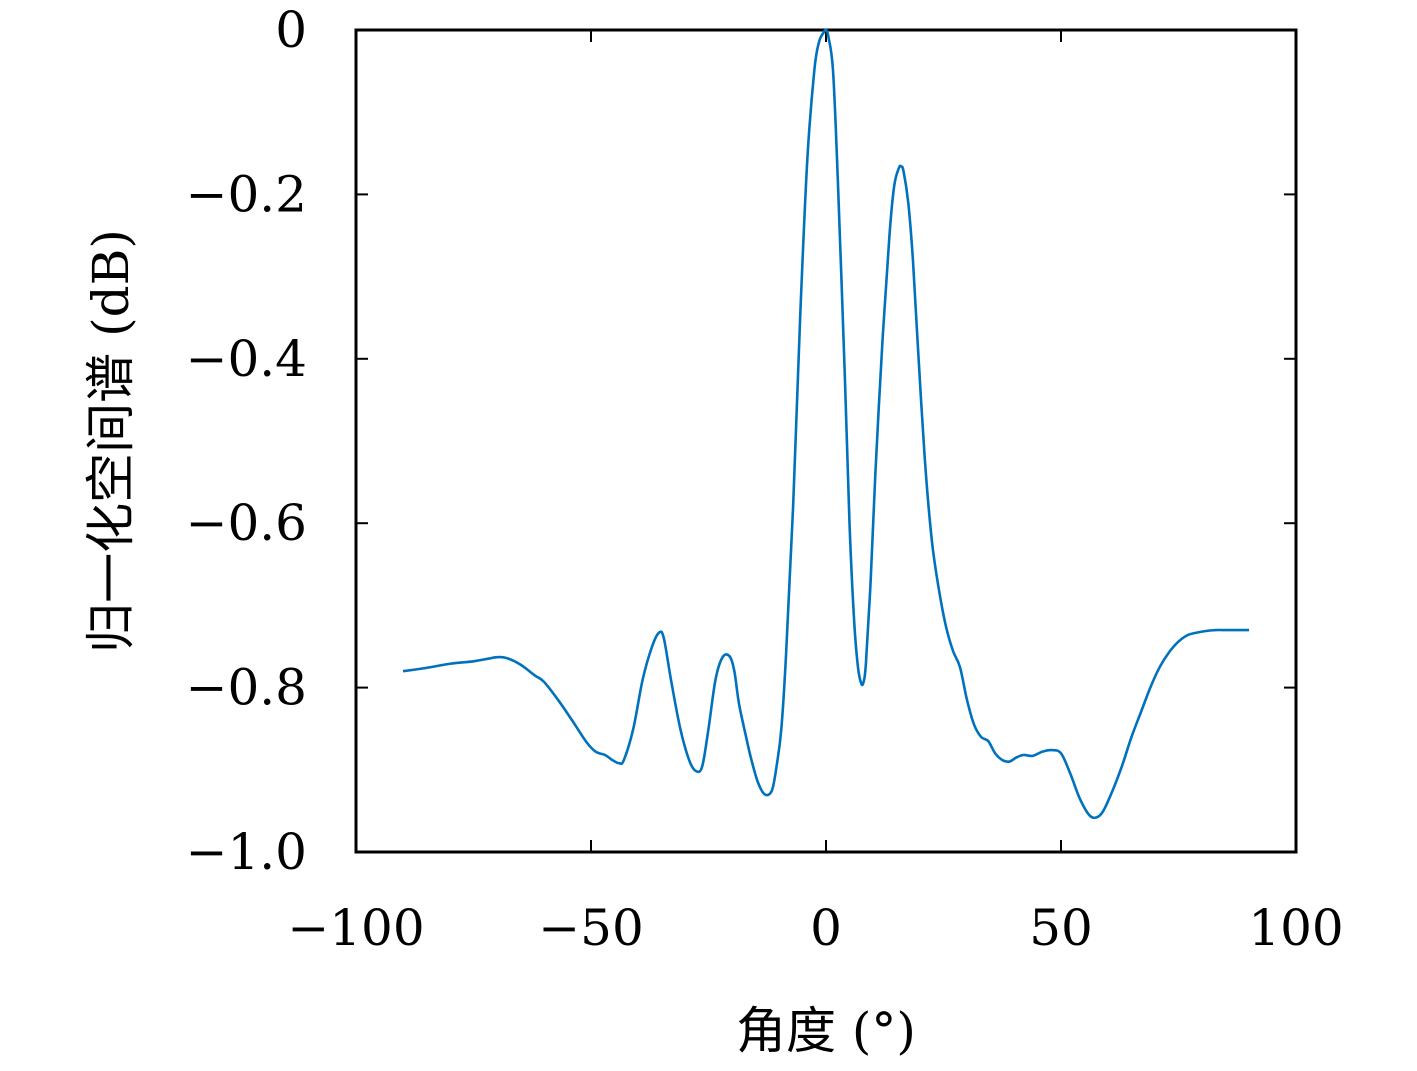 The height and width of the screenshot is (1071, 1417). I want to click on y-tick-label: −0.6, so click(246, 523).